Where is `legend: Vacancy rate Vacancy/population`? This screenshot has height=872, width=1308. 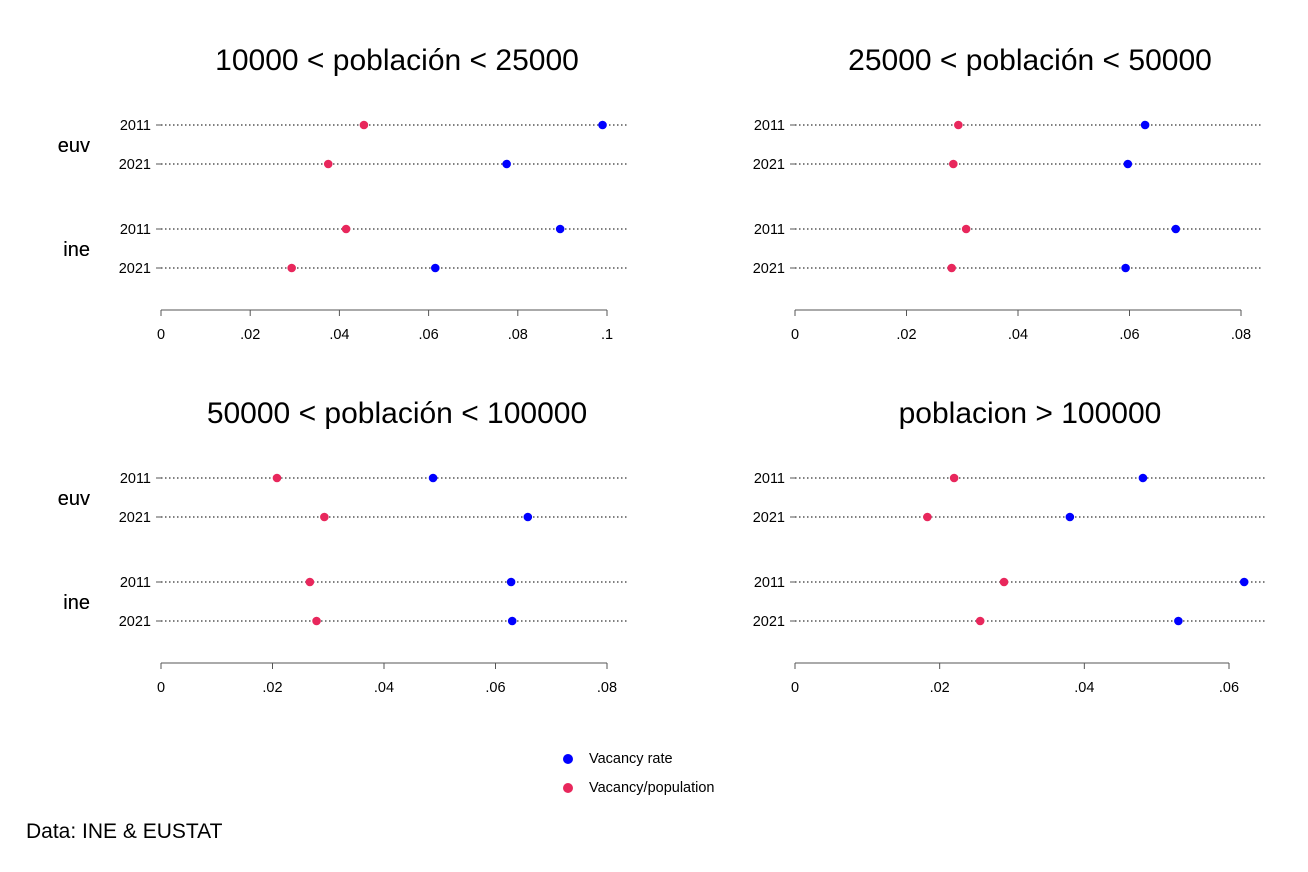
legend: Vacancy rate Vacancy/population is located at coordinates (693, 773).